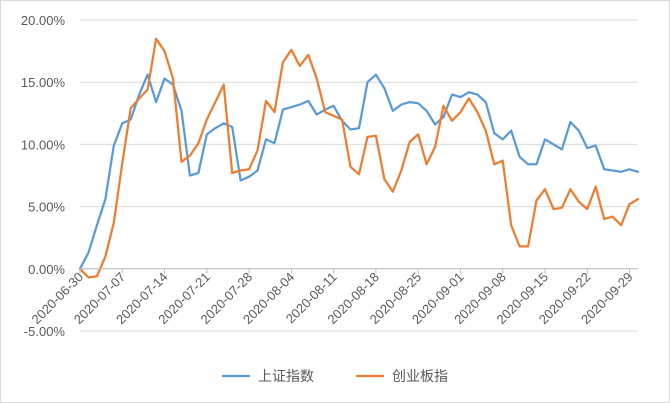 Image resolution: width=670 pixels, height=403 pixels. Describe the element at coordinates (43, 20) in the screenshot. I see `y-tick-label: 20.00%` at that location.